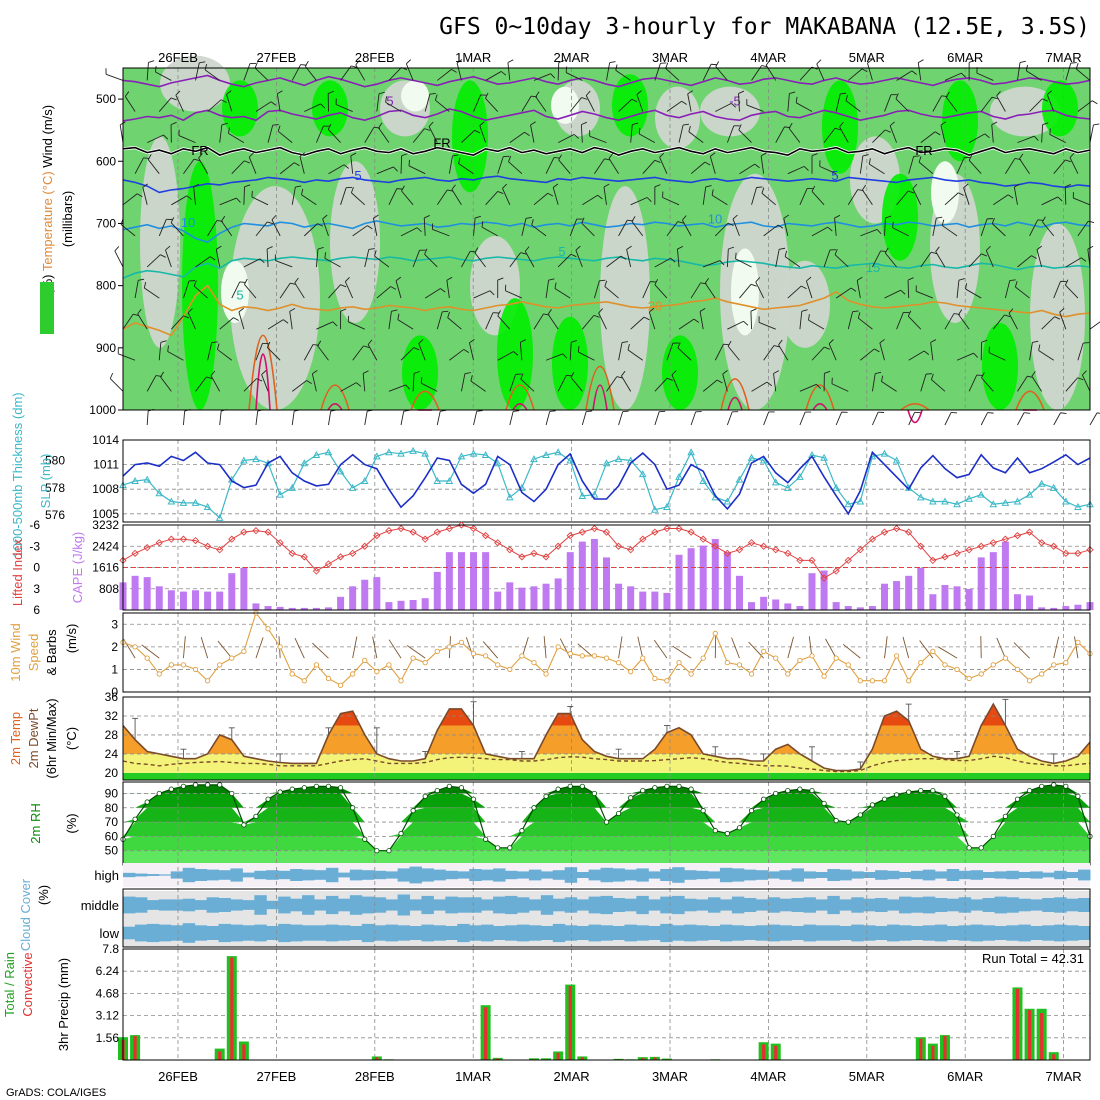 Image resolution: width=1100 pixels, height=1100 pixels. Describe the element at coordinates (572, 57) in the screenshot. I see `date-label-top: 2MAR` at that location.